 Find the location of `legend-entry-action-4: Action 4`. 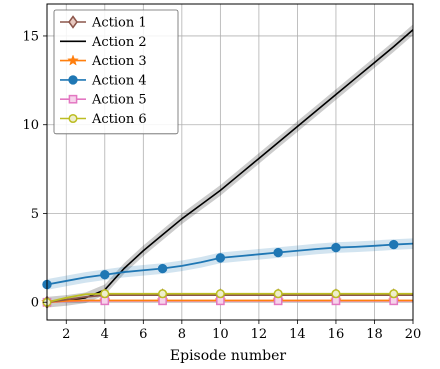

legend-entry-action-4: Action 4 is located at coordinates (103, 80).